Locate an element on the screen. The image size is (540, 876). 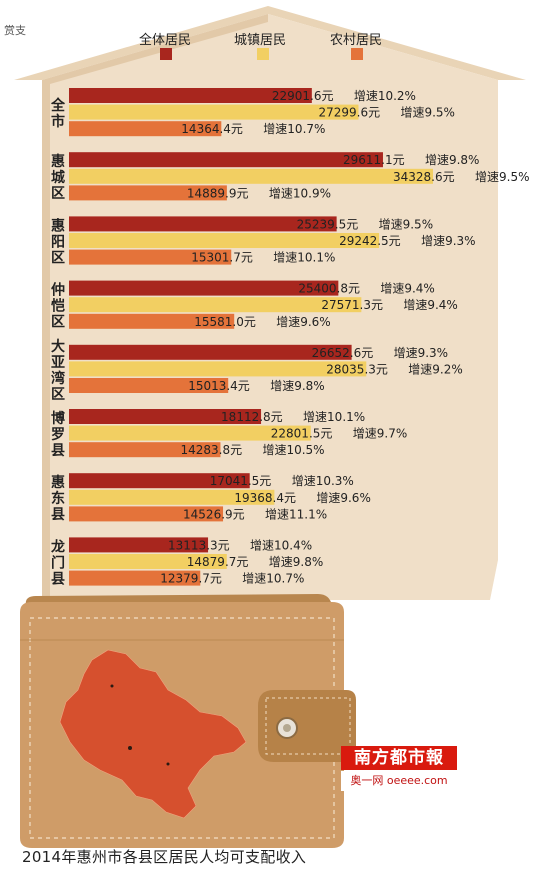
growth-label: 增速10.2% is located at coordinates (385, 96).